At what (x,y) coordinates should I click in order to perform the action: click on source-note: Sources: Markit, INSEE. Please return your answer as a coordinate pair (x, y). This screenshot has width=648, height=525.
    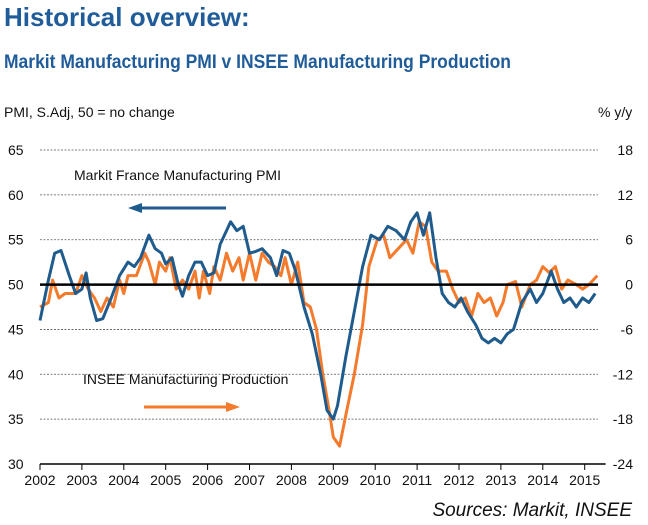
    Looking at the image, I should click on (532, 510).